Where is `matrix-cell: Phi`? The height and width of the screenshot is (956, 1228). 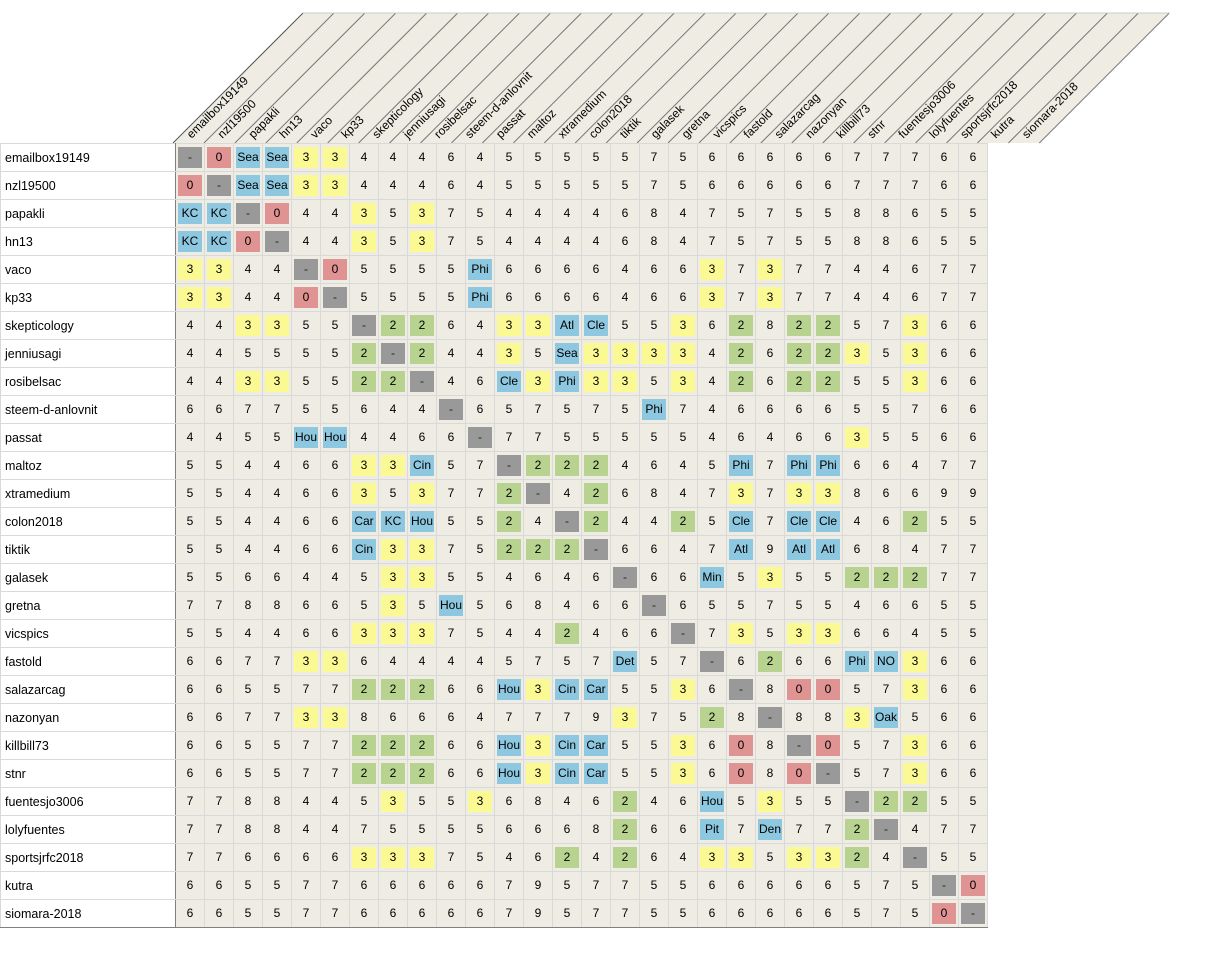 matrix-cell: Phi is located at coordinates (567, 381).